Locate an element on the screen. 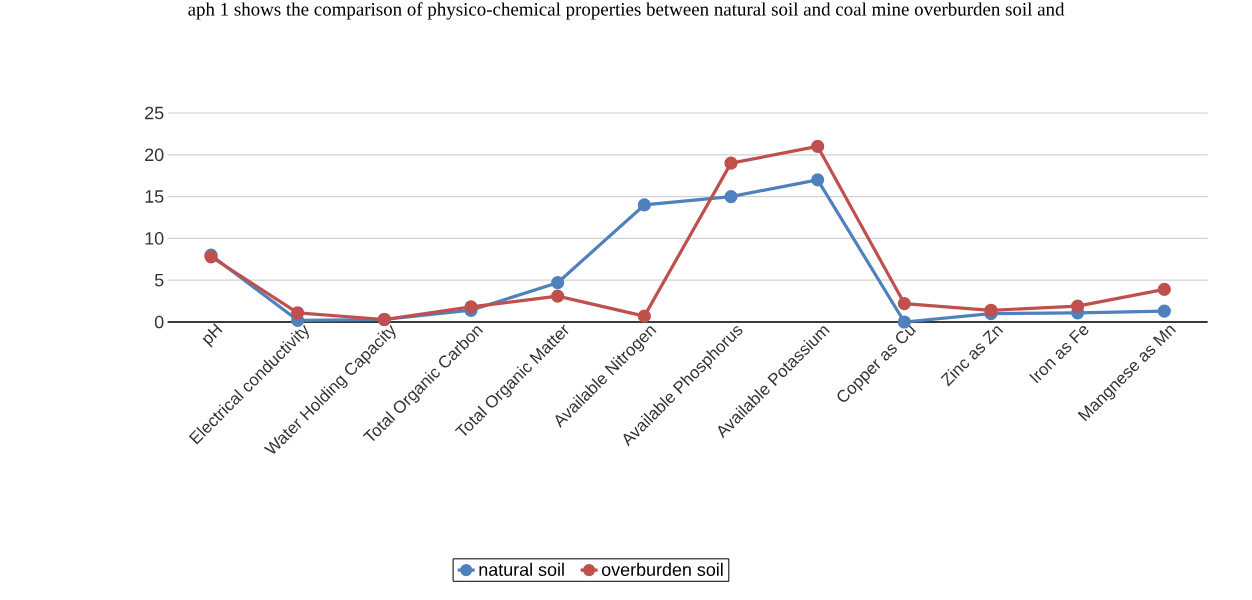 This screenshot has height=600, width=1252. y-tick-label: 15 is located at coordinates (154, 196).